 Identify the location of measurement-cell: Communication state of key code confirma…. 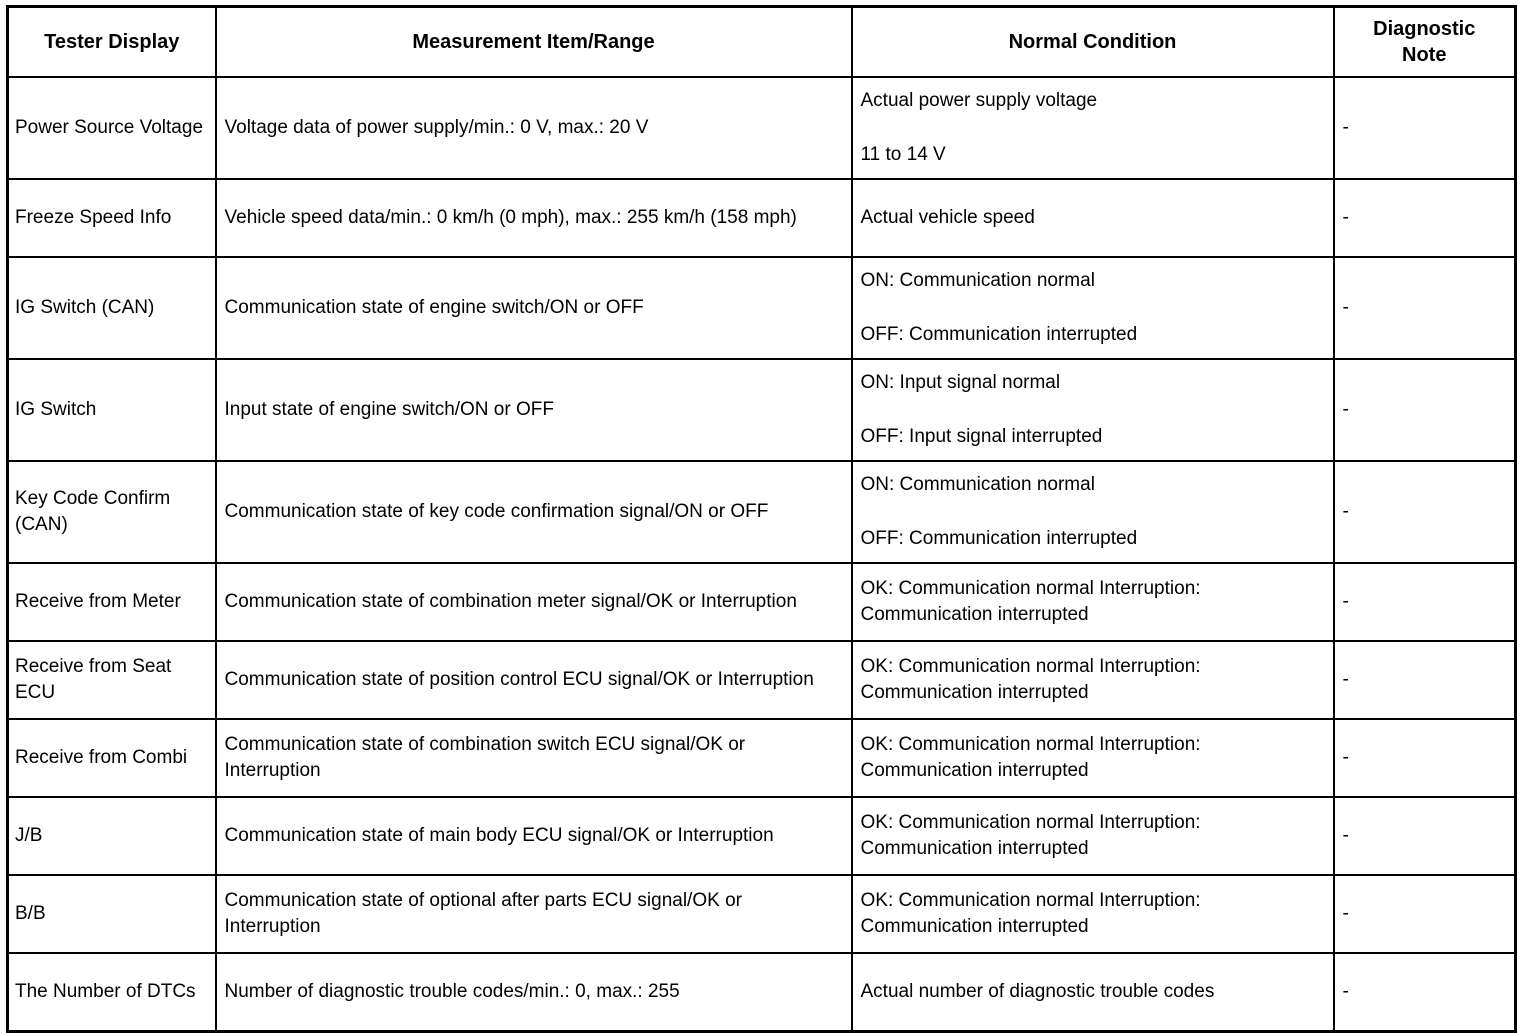
(533, 512).